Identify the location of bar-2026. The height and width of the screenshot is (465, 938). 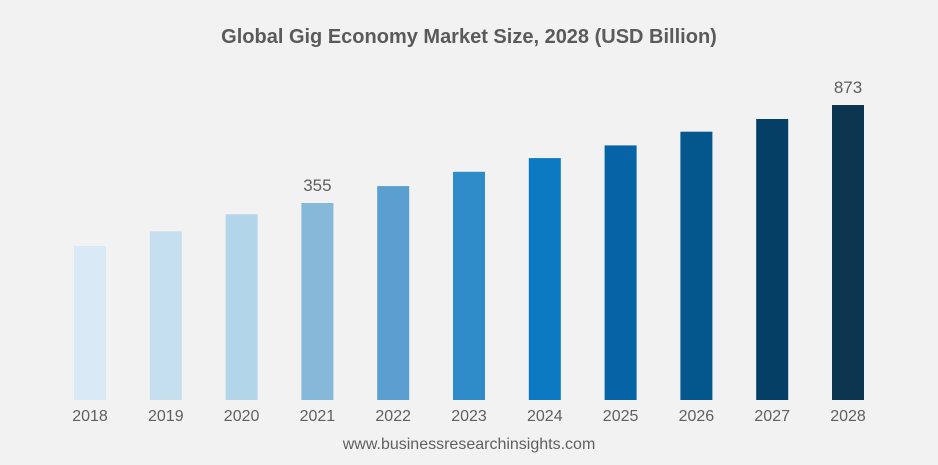
(696, 265).